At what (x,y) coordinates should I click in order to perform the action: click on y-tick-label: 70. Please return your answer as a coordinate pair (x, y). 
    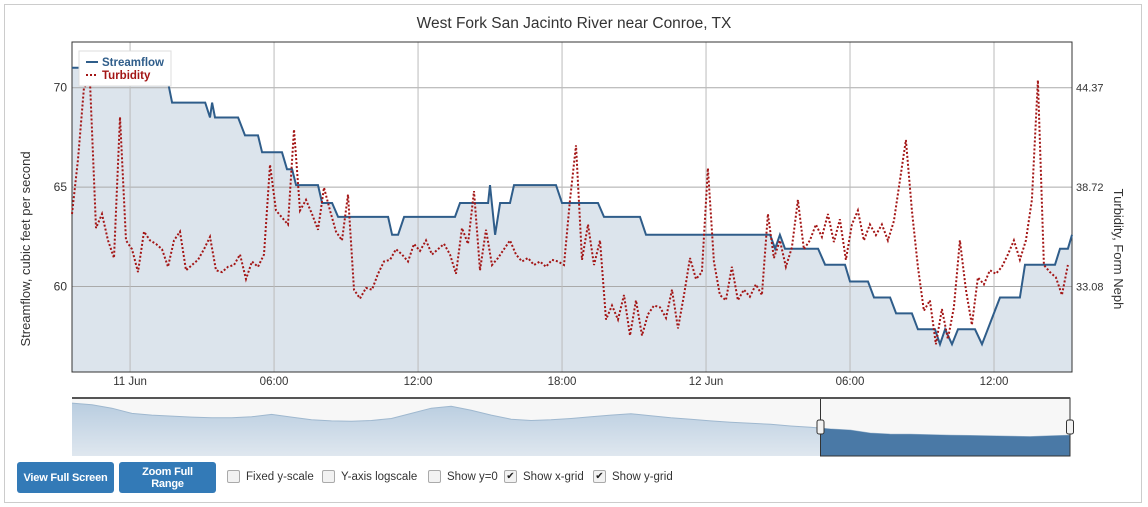
    Looking at the image, I should click on (61, 88).